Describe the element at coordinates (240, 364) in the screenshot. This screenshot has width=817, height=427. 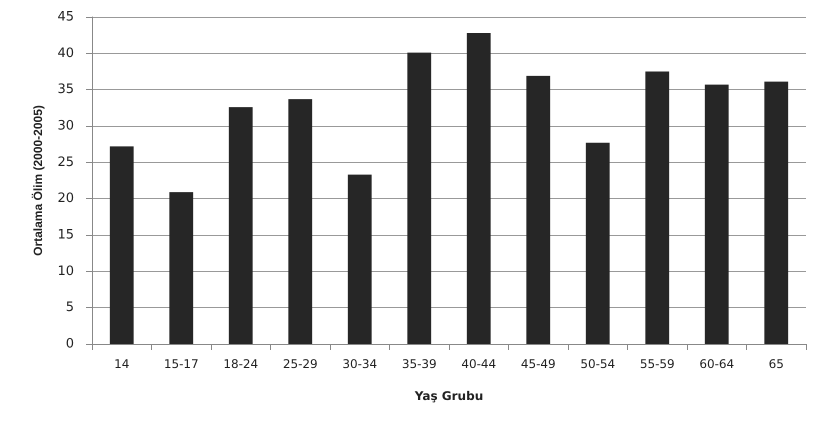
I see `x-tick-label: 18-24` at that location.